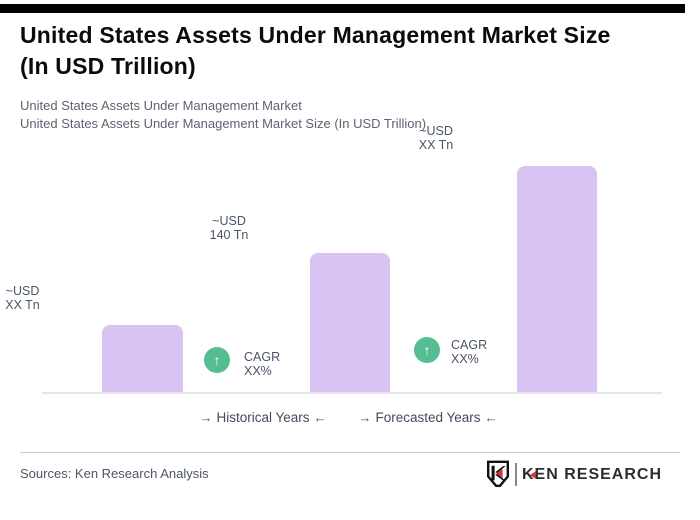 This screenshot has width=700, height=520. I want to click on bar-2-label-line1: ~USD, so click(229, 221).